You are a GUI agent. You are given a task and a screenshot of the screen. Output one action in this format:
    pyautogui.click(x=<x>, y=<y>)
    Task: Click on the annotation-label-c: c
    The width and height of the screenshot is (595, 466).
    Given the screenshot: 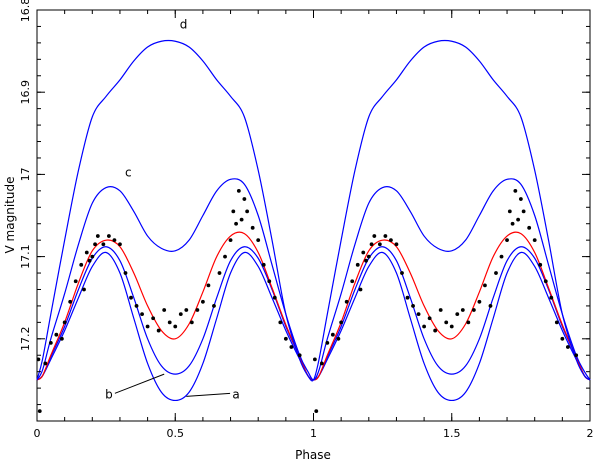 What is the action you would take?
    pyautogui.click(x=128, y=172)
    